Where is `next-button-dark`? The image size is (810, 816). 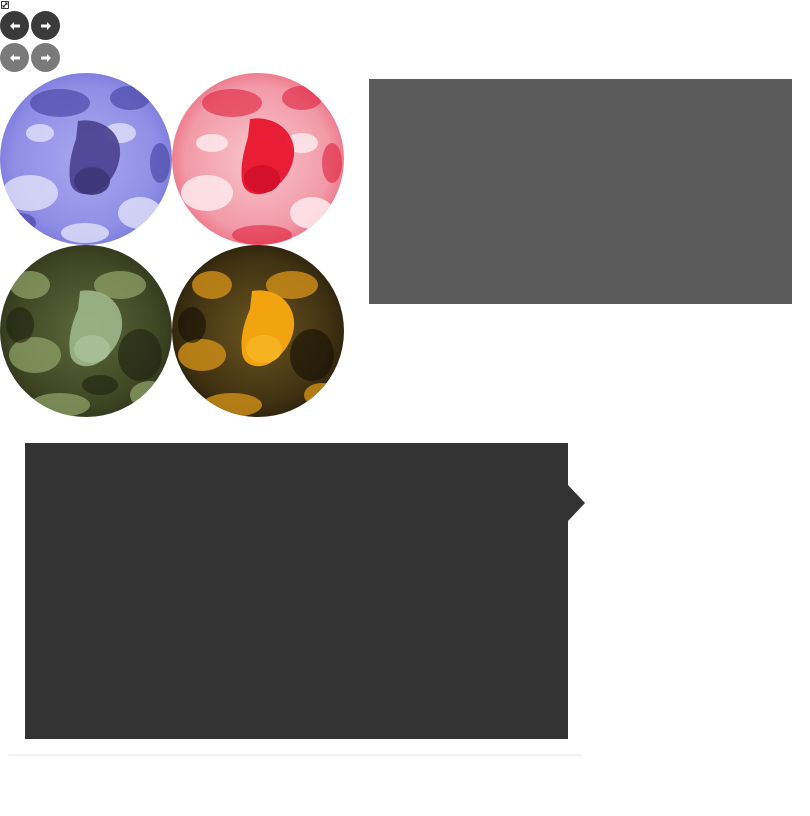 next-button-dark is located at coordinates (45, 25).